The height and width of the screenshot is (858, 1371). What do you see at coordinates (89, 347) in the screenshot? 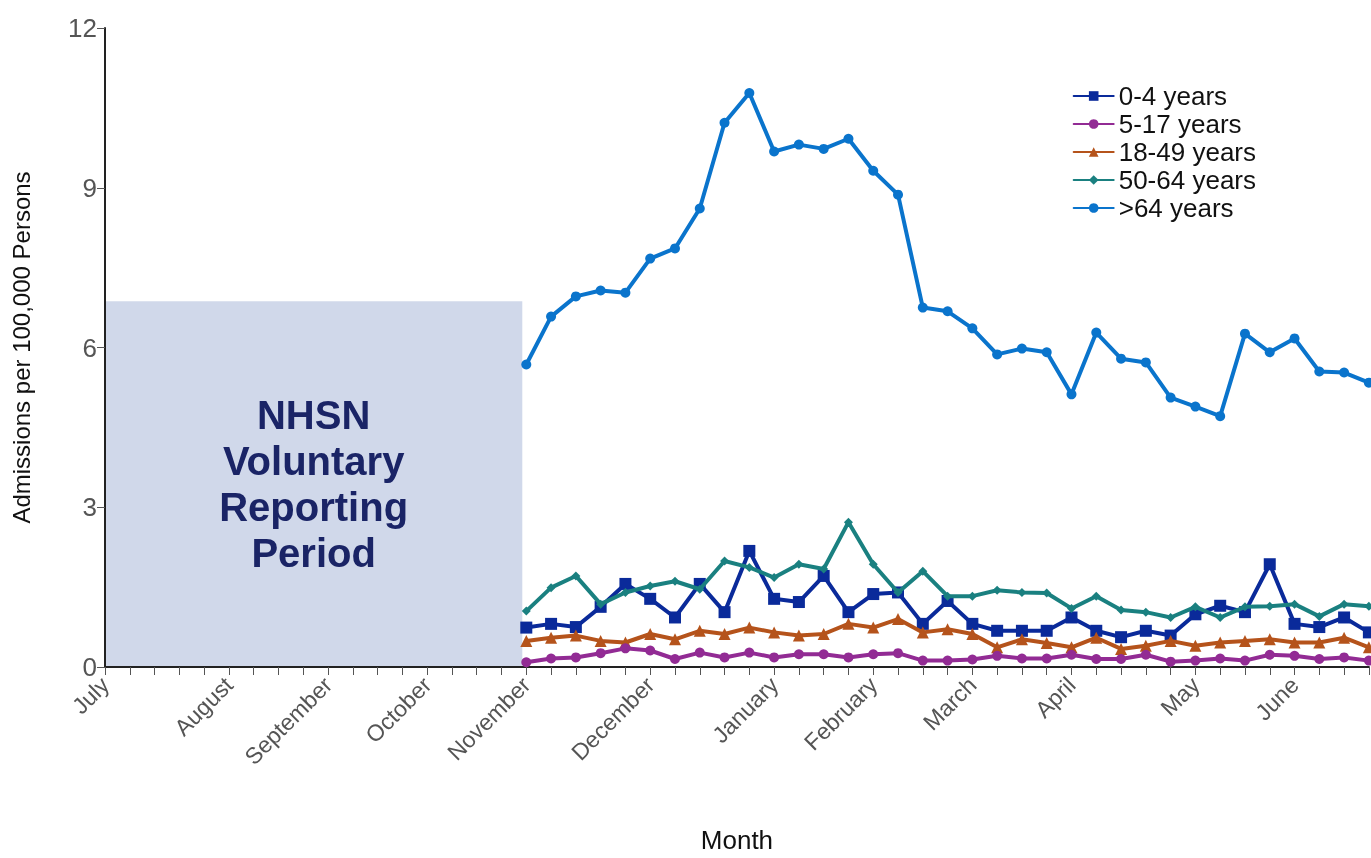
I see `y-tick-label: 6` at bounding box center [89, 347].